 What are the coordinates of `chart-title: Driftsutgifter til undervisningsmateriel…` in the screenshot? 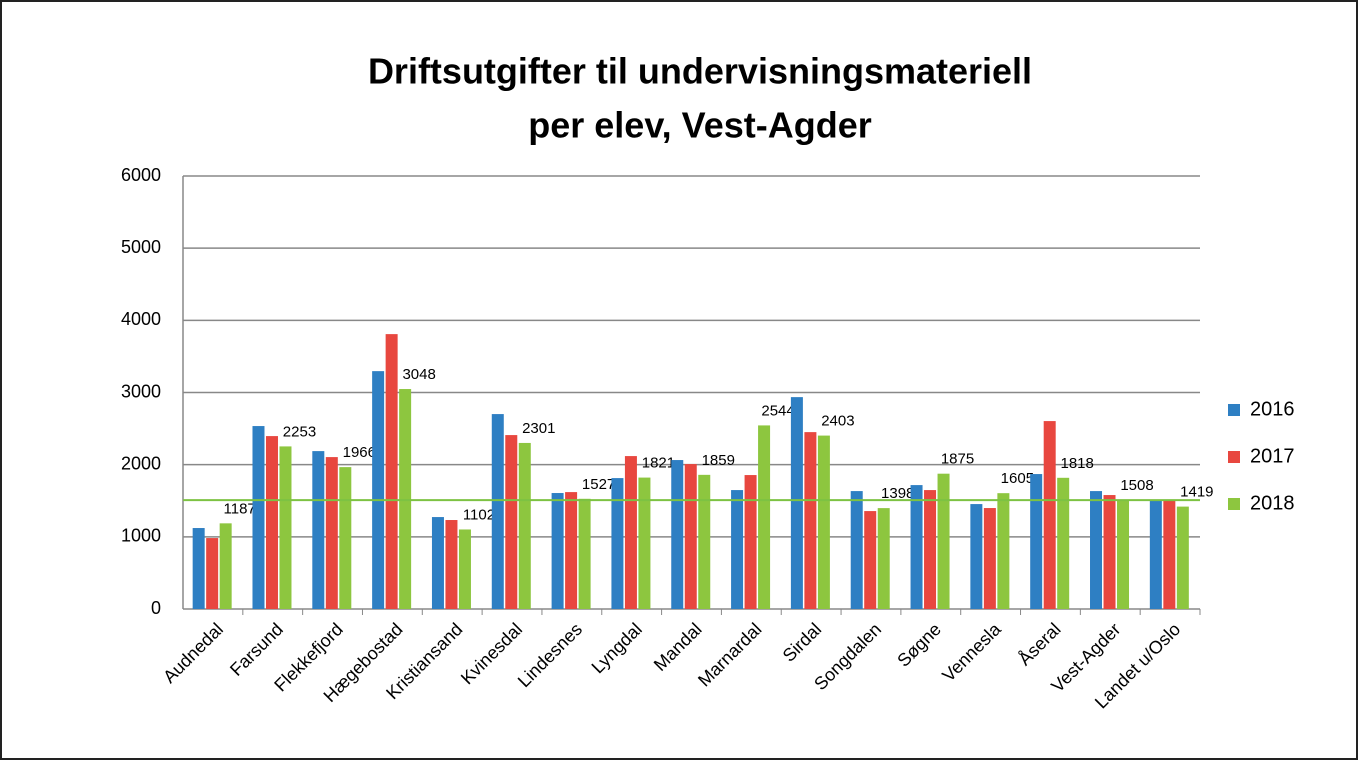 It's located at (700, 71).